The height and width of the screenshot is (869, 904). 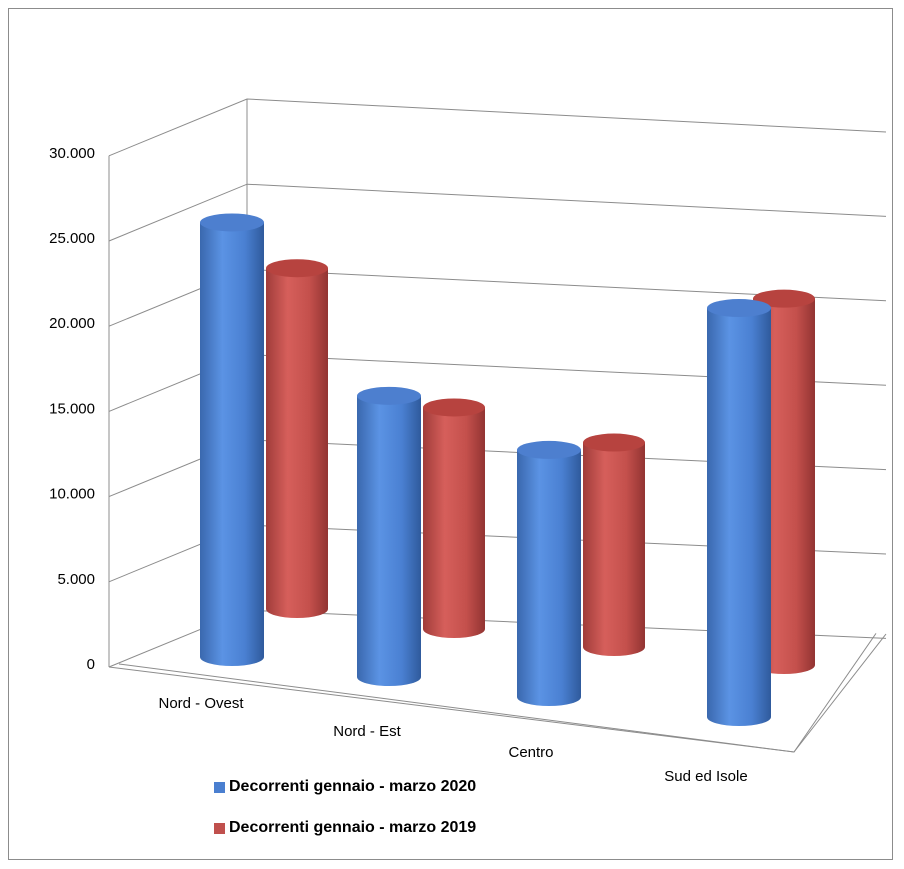 What do you see at coordinates (454, 407) in the screenshot?
I see `bar-nord-est-2019-top` at bounding box center [454, 407].